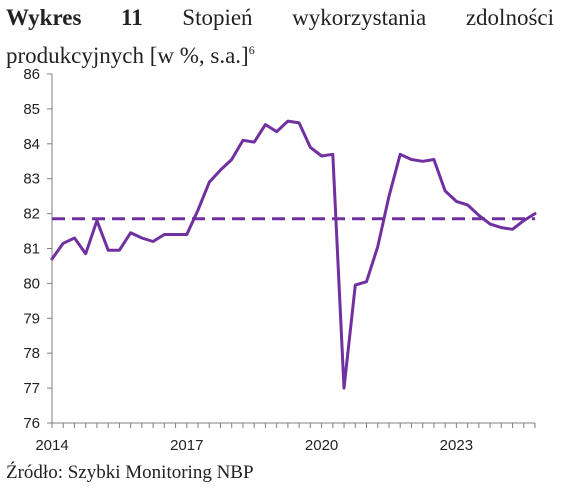 The height and width of the screenshot is (490, 562). I want to click on chart-title-line2: produkcyjnych [w %, s.a.]6, so click(130, 53).